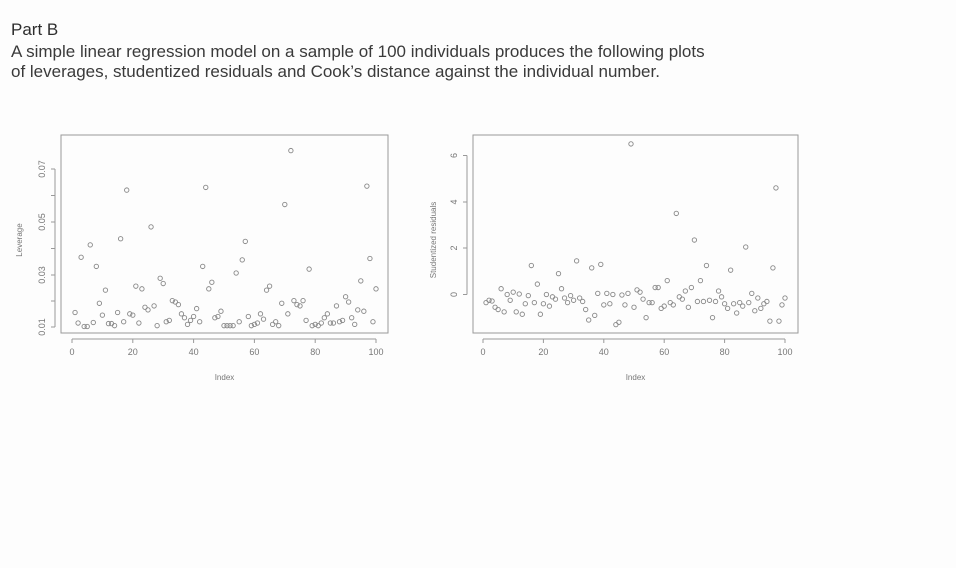 The image size is (956, 568). What do you see at coordinates (42, 327) in the screenshot?
I see `y-tick-label: 0.01` at bounding box center [42, 327].